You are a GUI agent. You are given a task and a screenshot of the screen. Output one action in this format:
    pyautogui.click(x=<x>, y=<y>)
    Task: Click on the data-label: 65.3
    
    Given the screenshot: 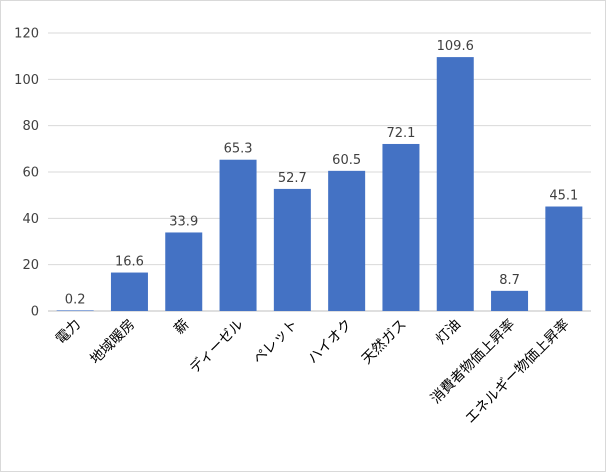 What is the action you would take?
    pyautogui.click(x=238, y=149)
    